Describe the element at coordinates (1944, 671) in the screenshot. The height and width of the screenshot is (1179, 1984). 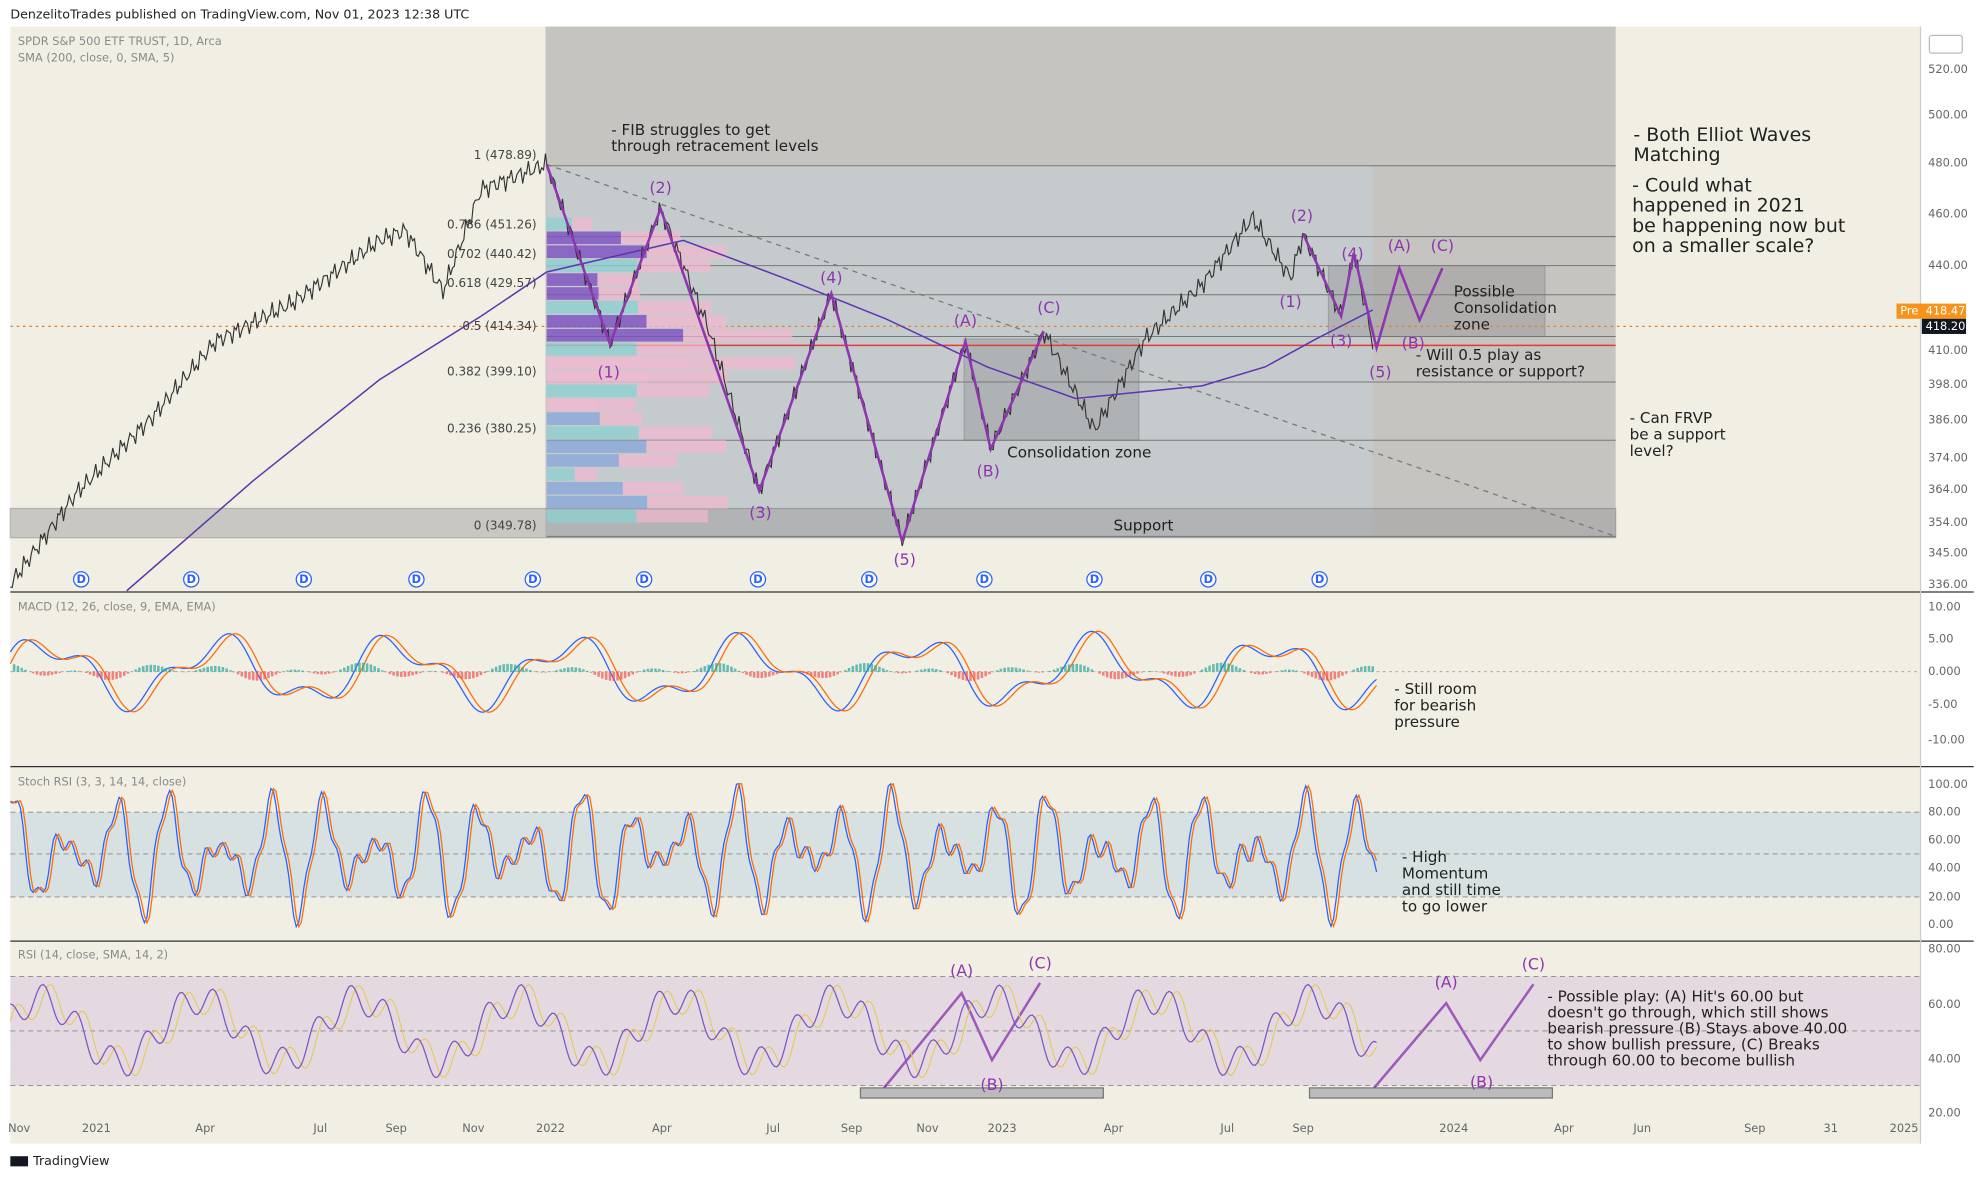
I see `macd-tick: 0.000` at that location.